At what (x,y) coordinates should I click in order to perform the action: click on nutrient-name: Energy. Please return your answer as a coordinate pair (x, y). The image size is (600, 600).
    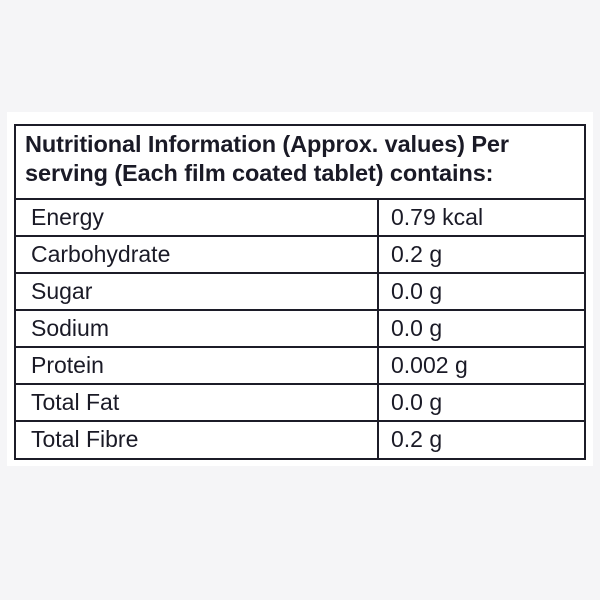
    Looking at the image, I should click on (197, 217).